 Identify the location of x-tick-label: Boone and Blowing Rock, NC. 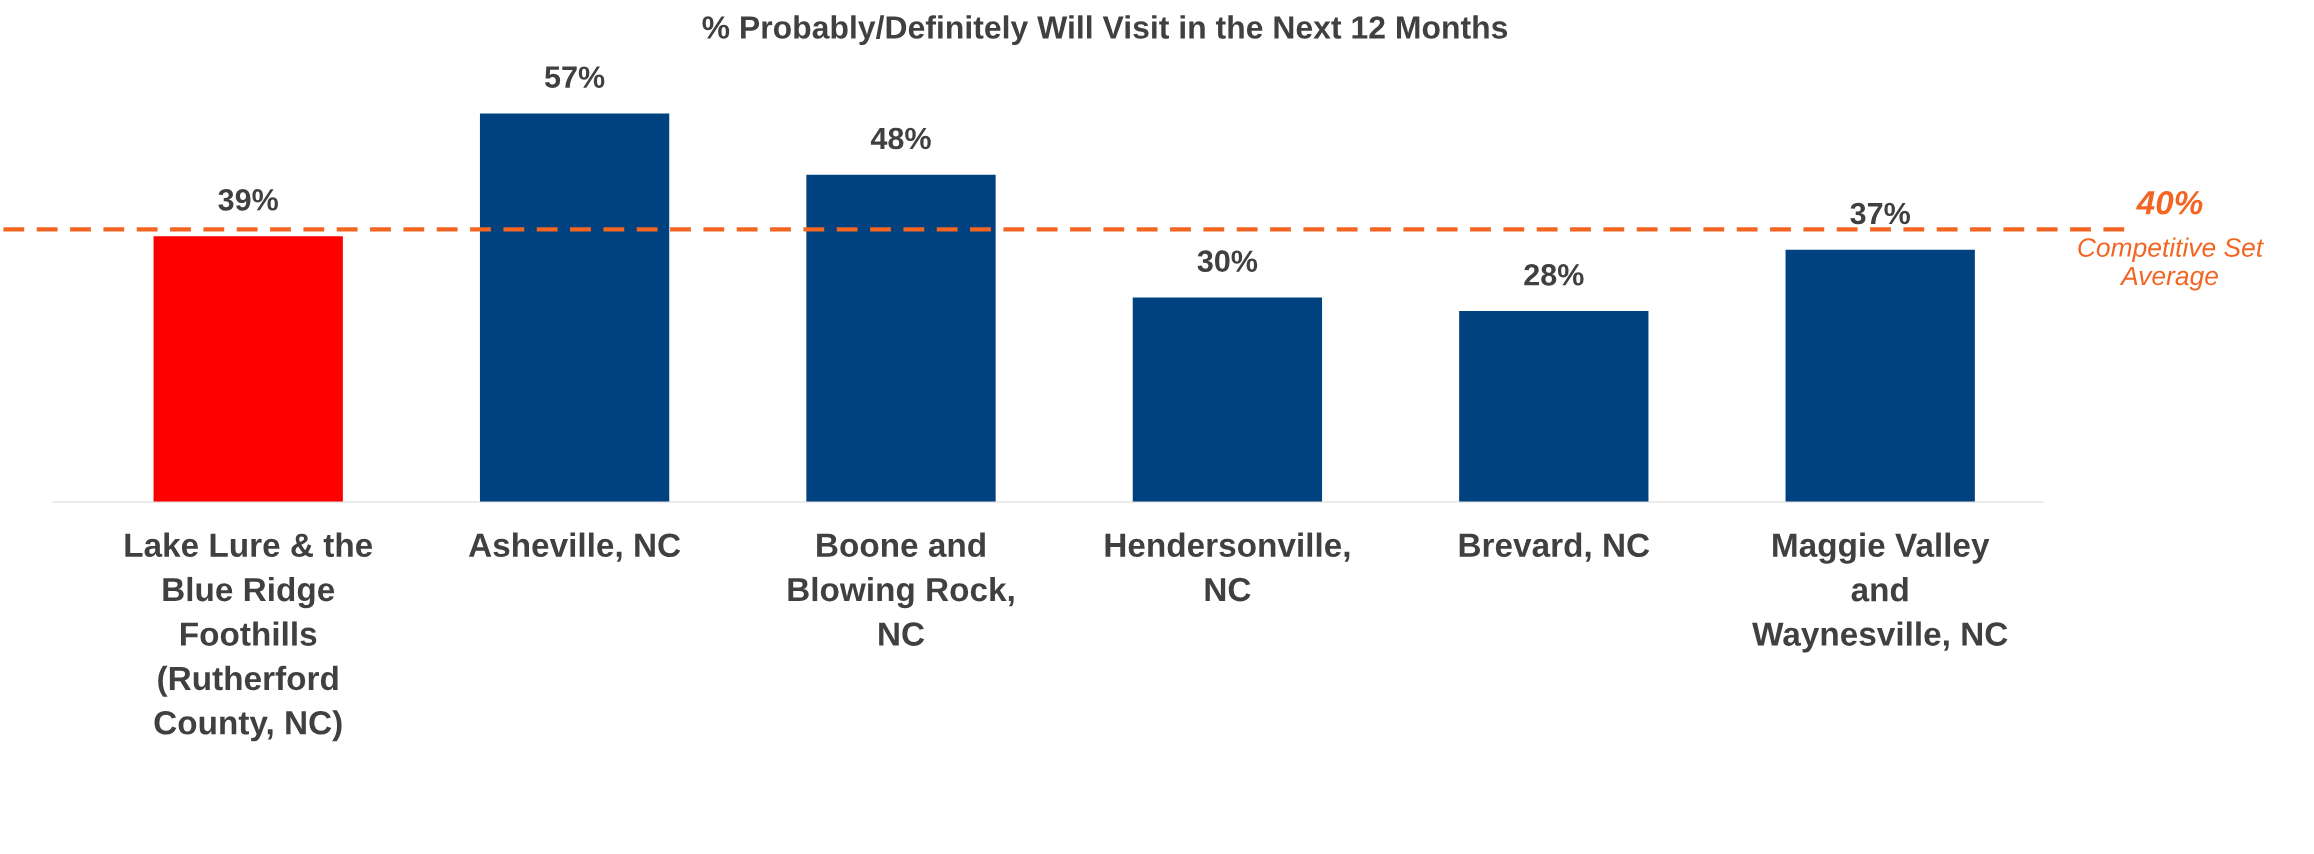
(901, 589).